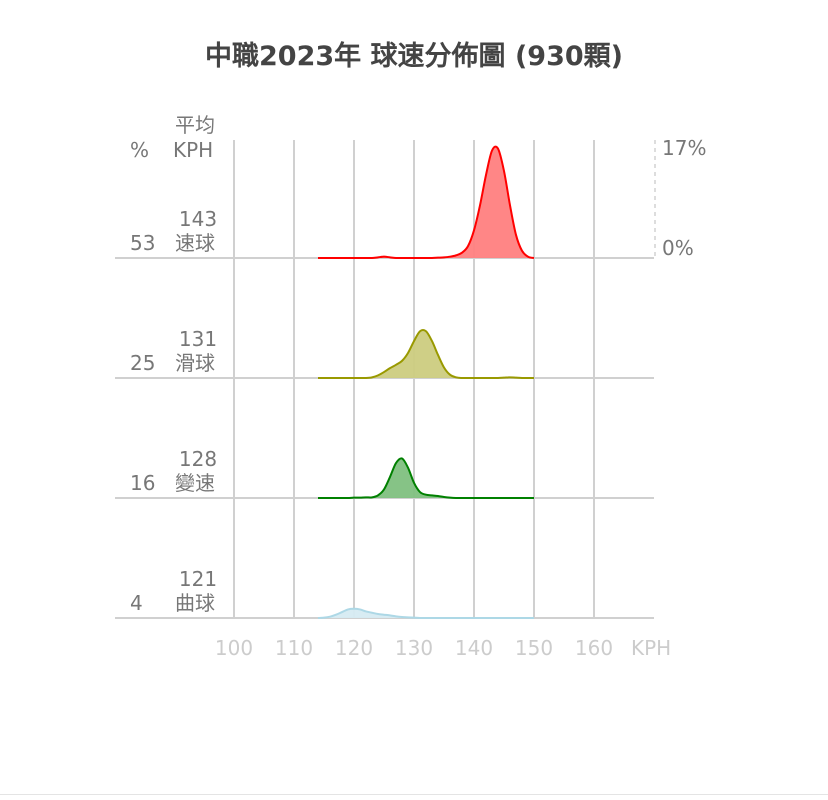  I want to click on pitch-avg-kph: 131, so click(198, 339).